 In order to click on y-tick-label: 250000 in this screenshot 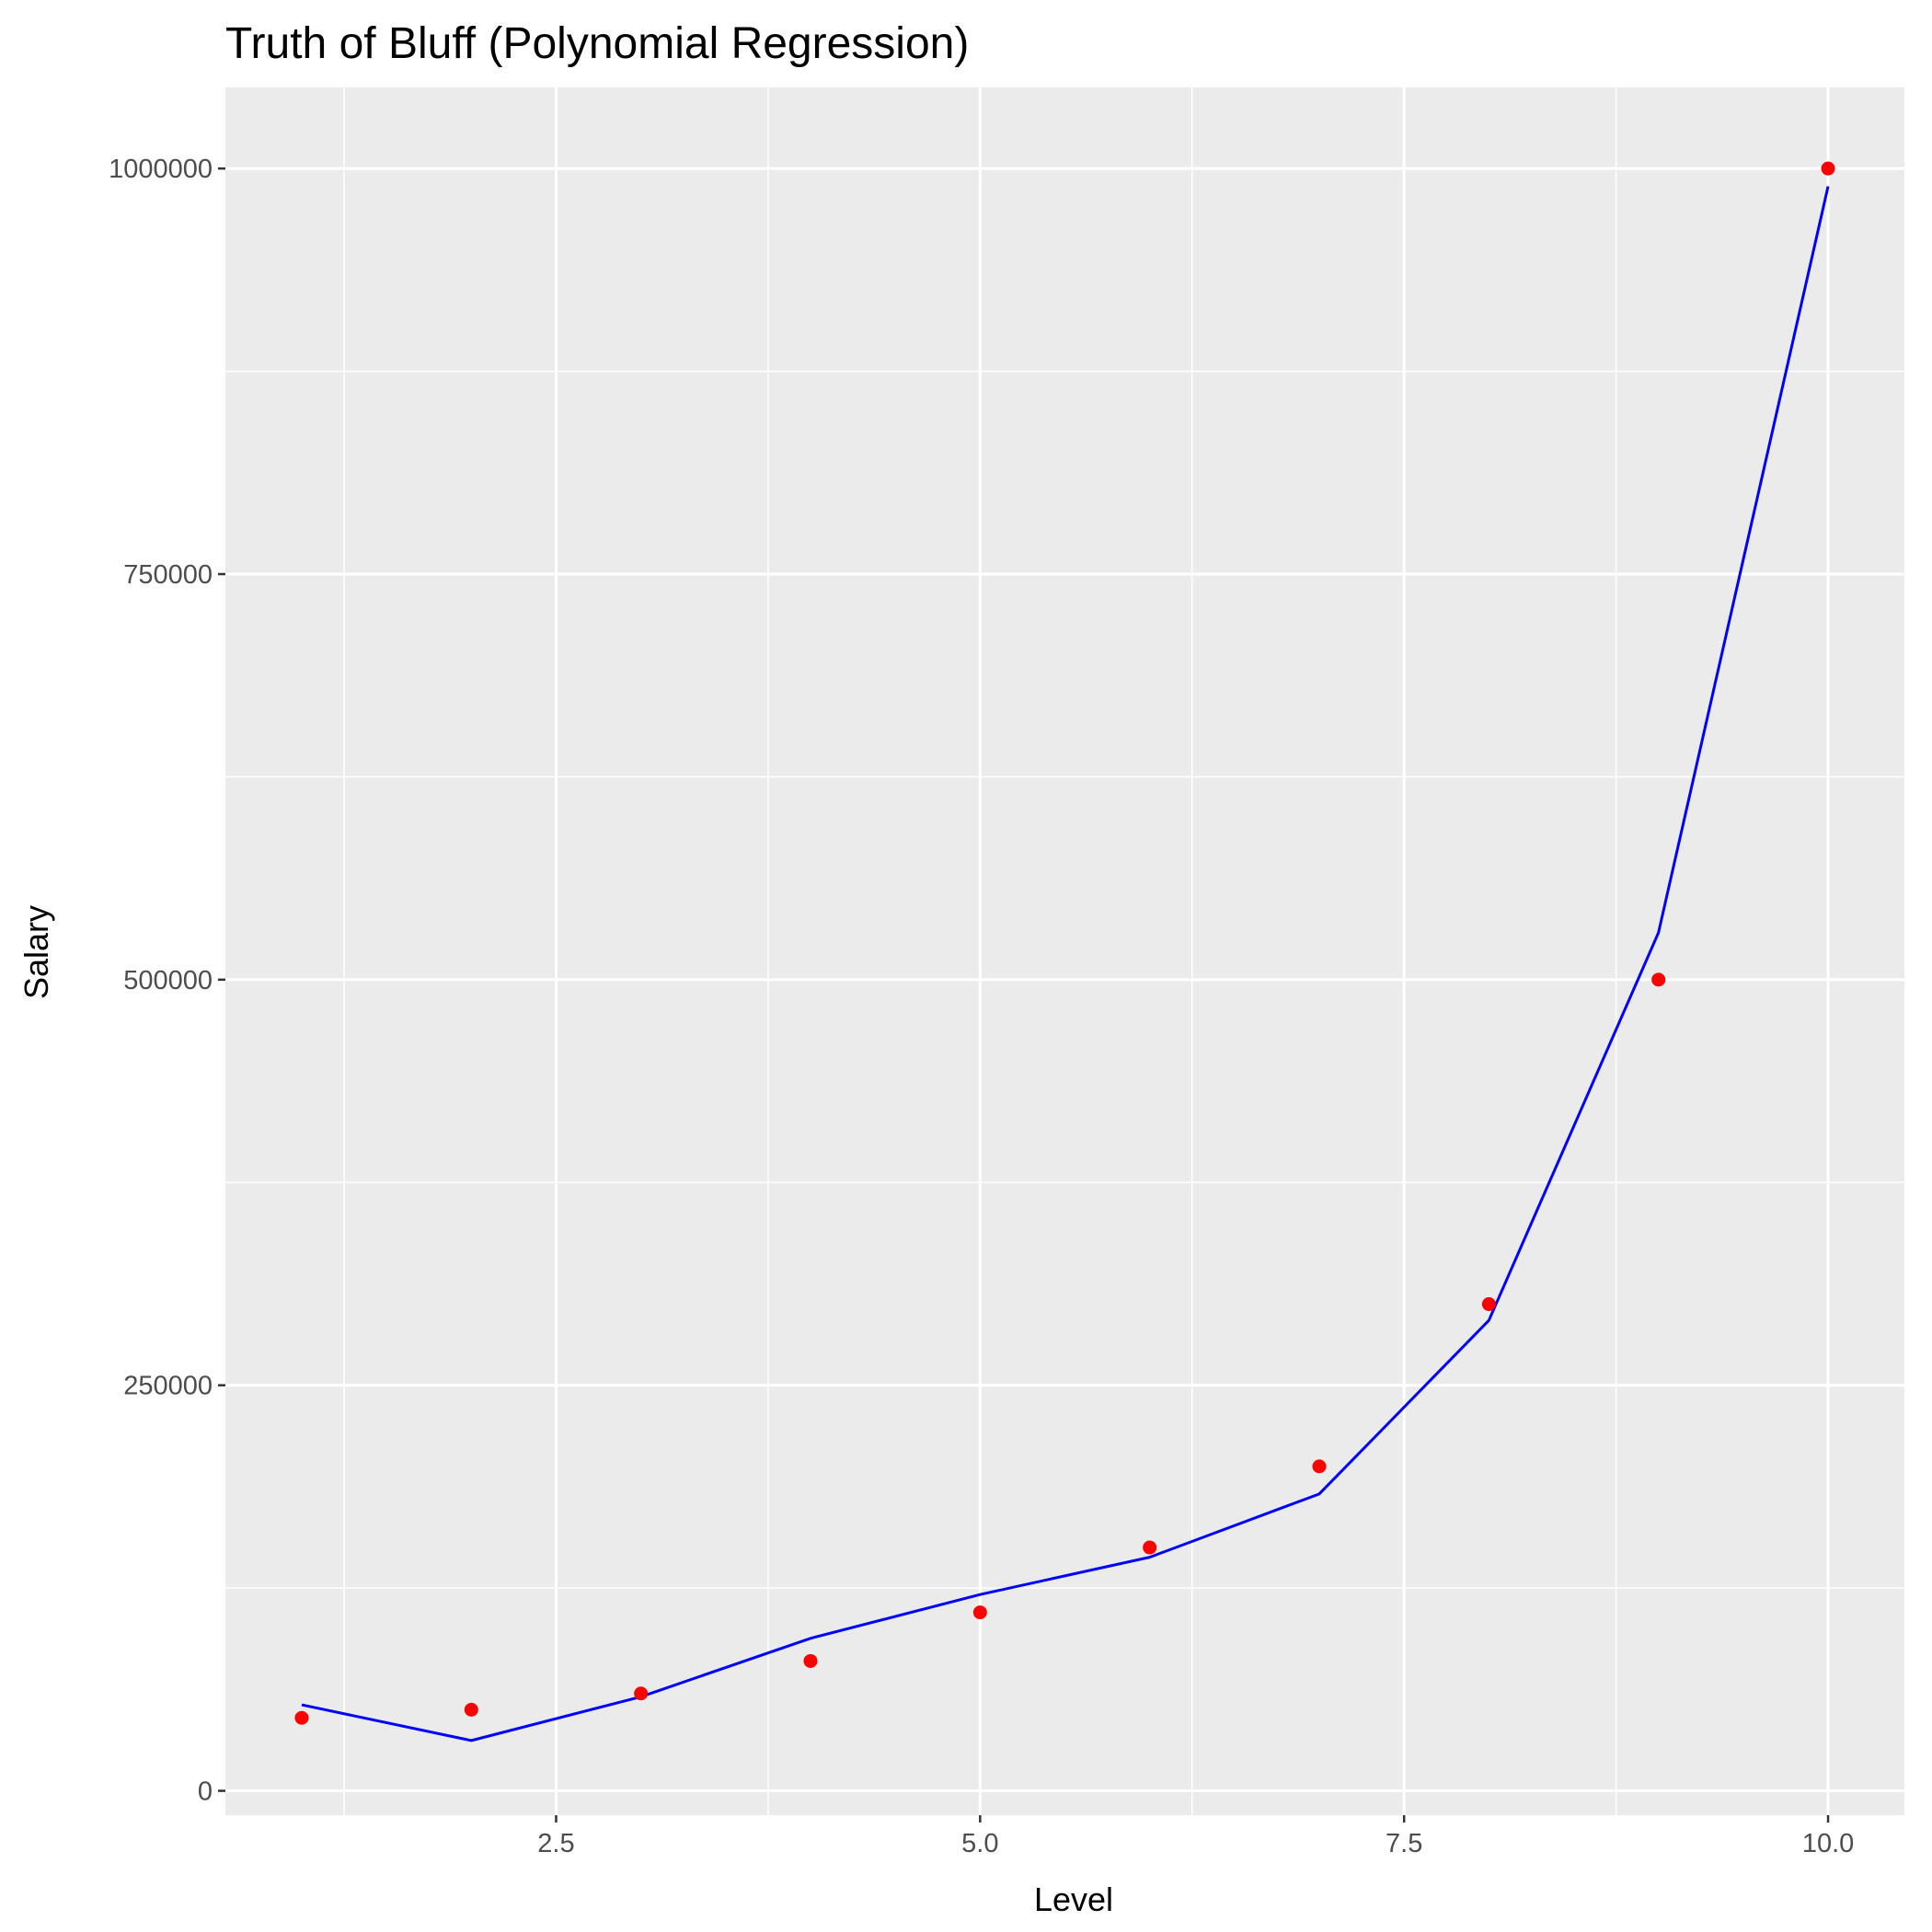, I will do `click(168, 1386)`.